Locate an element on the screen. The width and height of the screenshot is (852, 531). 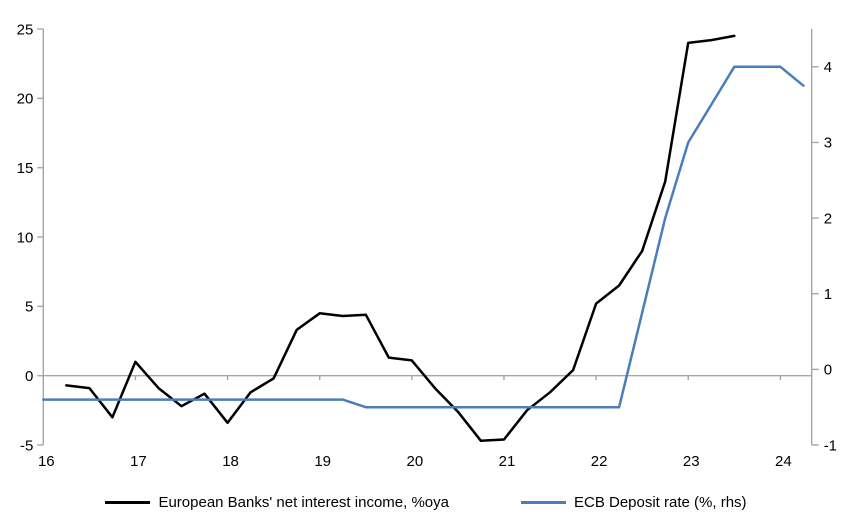
y-axis-right: -1 0 1 2 3 4 is located at coordinates (824, 241).